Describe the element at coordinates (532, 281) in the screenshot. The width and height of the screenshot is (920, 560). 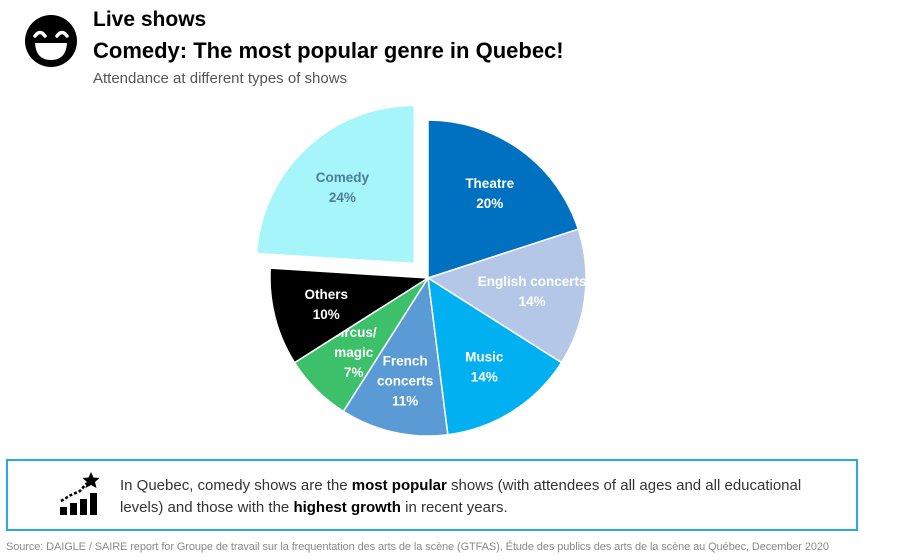
I see `slice-category-label: English concerts` at that location.